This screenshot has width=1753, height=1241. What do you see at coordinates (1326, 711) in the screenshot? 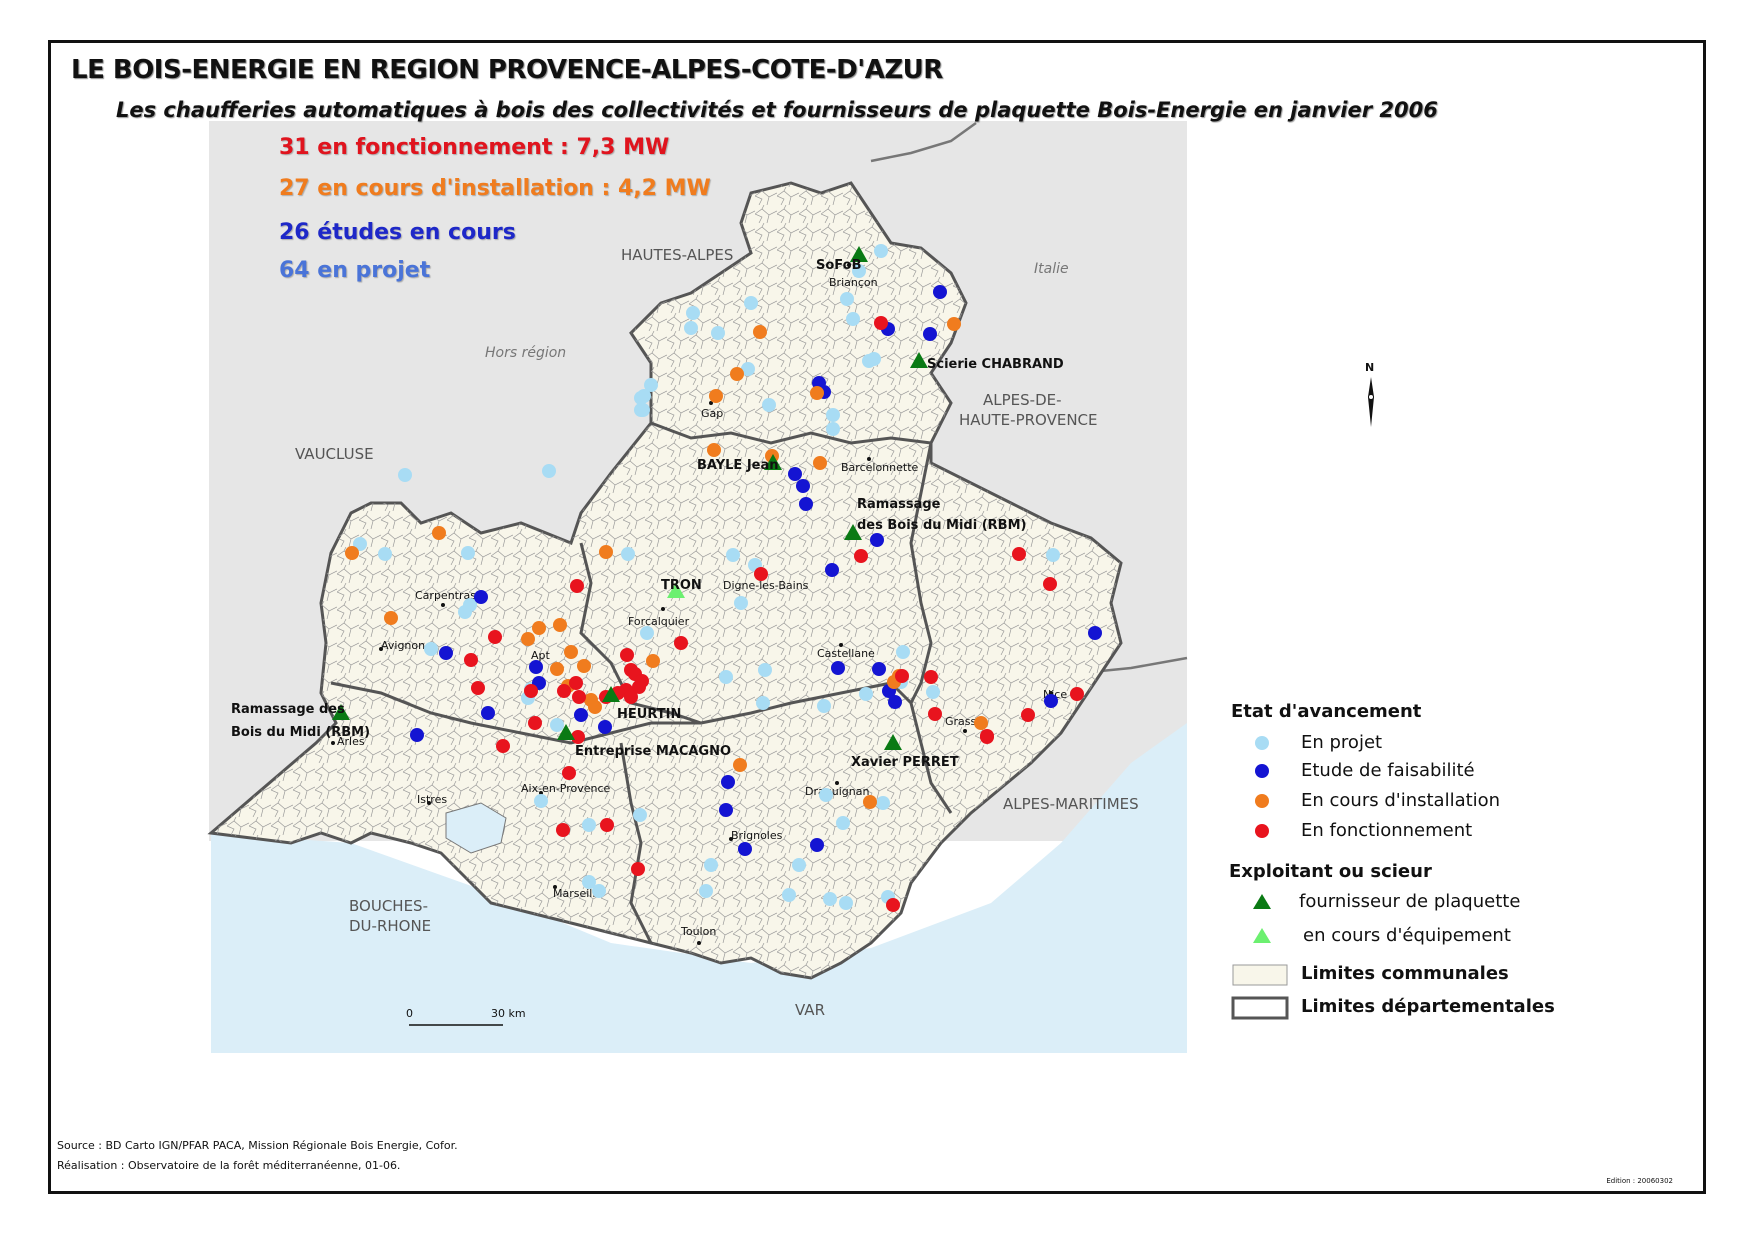
I see `legend-etat-title: Etat d'avancement` at bounding box center [1326, 711].